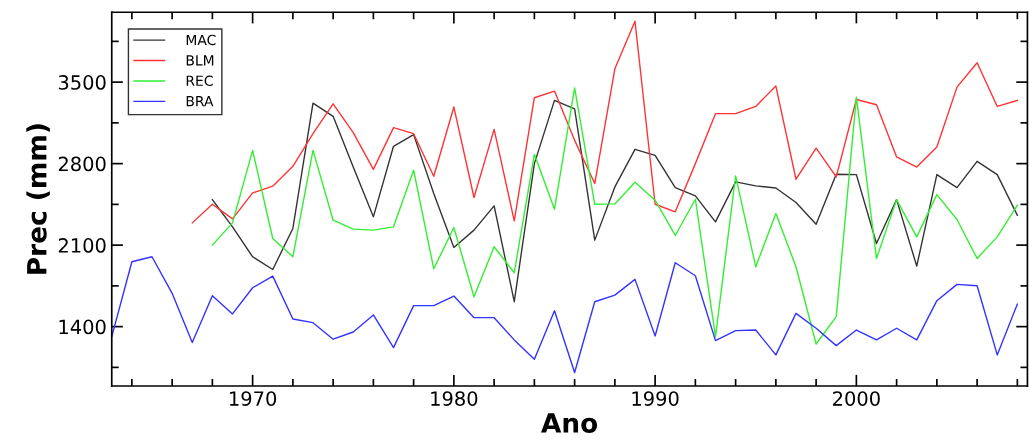 This screenshot has height=446, width=1030. What do you see at coordinates (82, 327) in the screenshot?
I see `y-tick-label: 1400` at bounding box center [82, 327].